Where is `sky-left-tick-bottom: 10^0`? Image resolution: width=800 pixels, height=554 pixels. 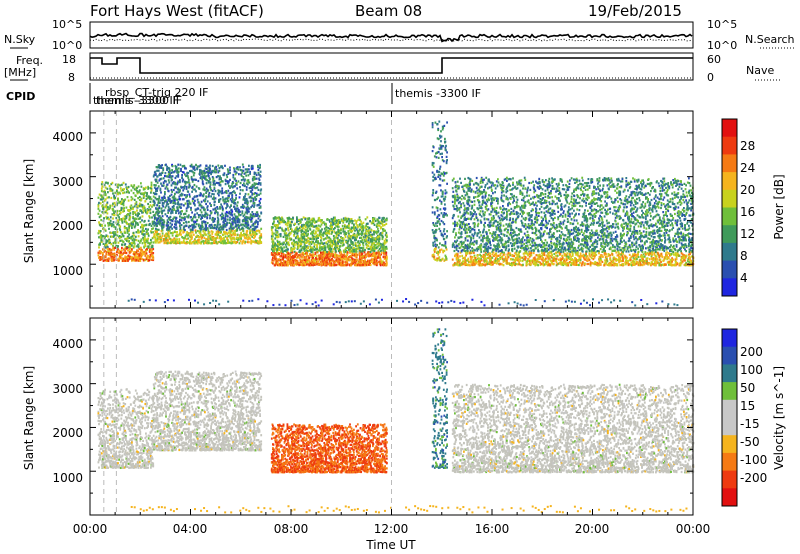 sky-left-tick-bottom: 10^0 is located at coordinates (67, 45).